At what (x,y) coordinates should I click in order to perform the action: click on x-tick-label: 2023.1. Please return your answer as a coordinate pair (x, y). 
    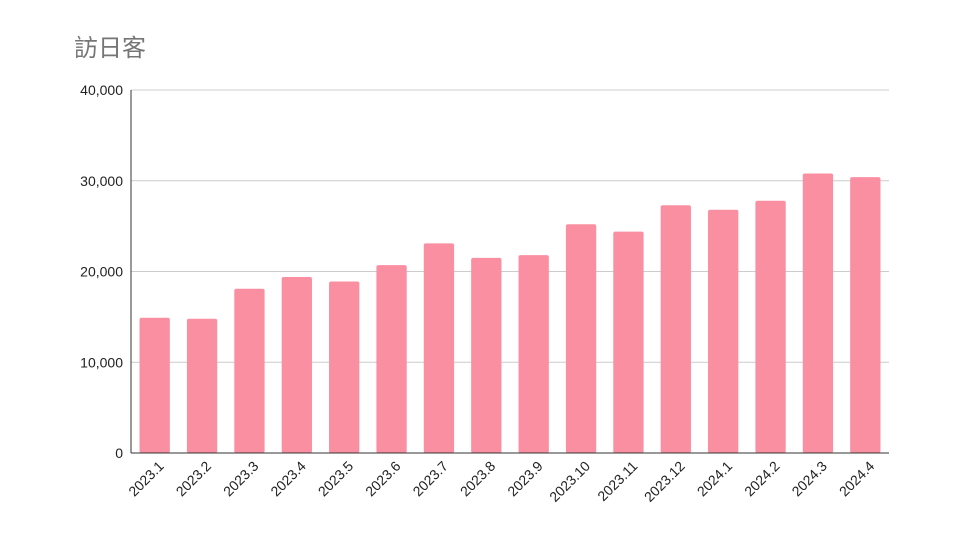
    Looking at the image, I should click on (146, 479).